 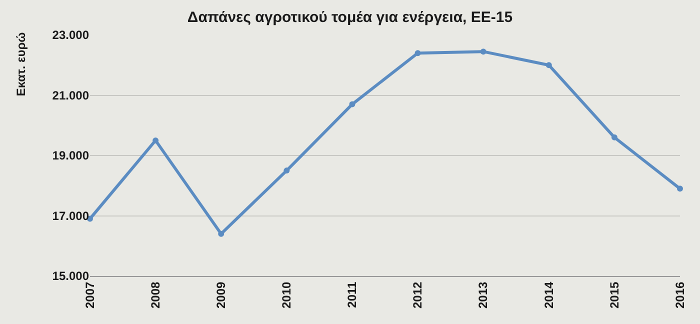 What do you see at coordinates (71, 276) in the screenshot?
I see `y-tick-label: 15.000` at bounding box center [71, 276].